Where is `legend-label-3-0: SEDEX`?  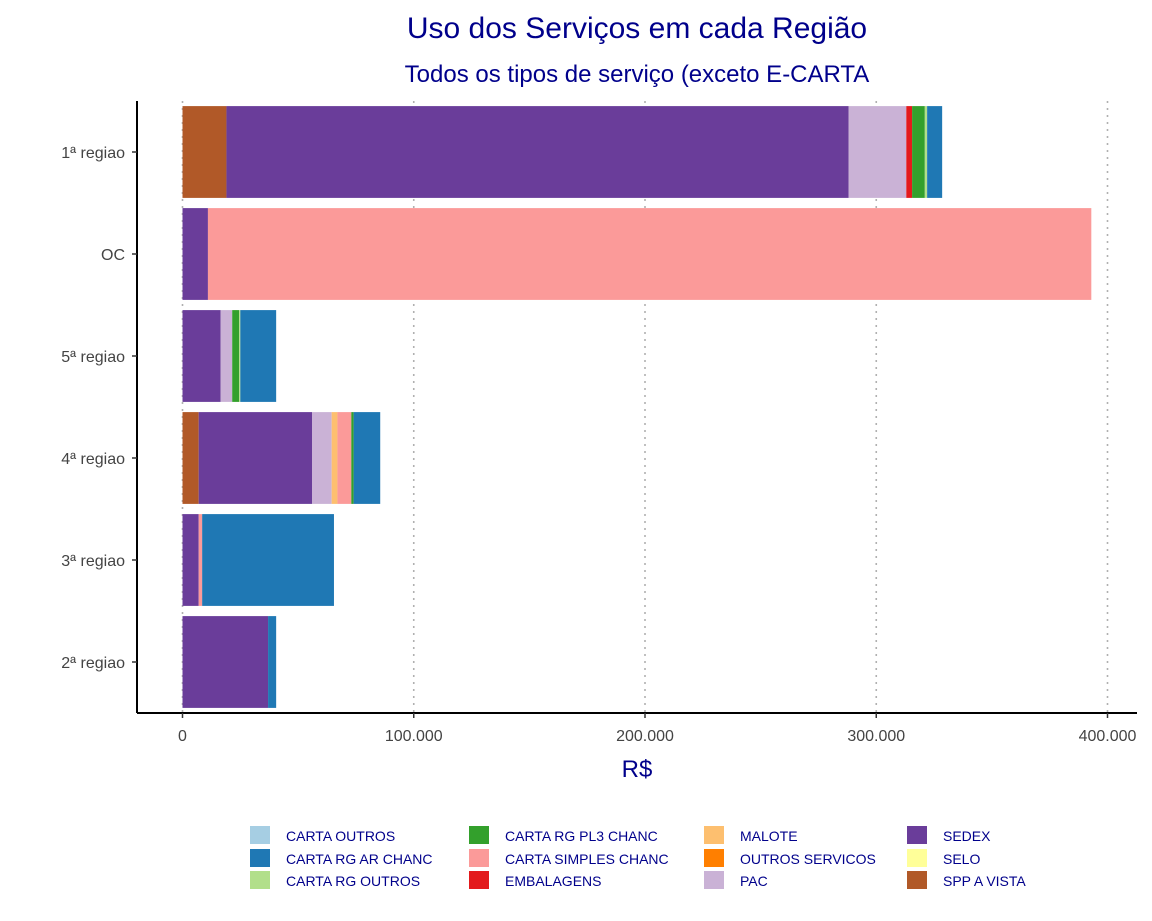
legend-label-3-0: SEDEX is located at coordinates (967, 836).